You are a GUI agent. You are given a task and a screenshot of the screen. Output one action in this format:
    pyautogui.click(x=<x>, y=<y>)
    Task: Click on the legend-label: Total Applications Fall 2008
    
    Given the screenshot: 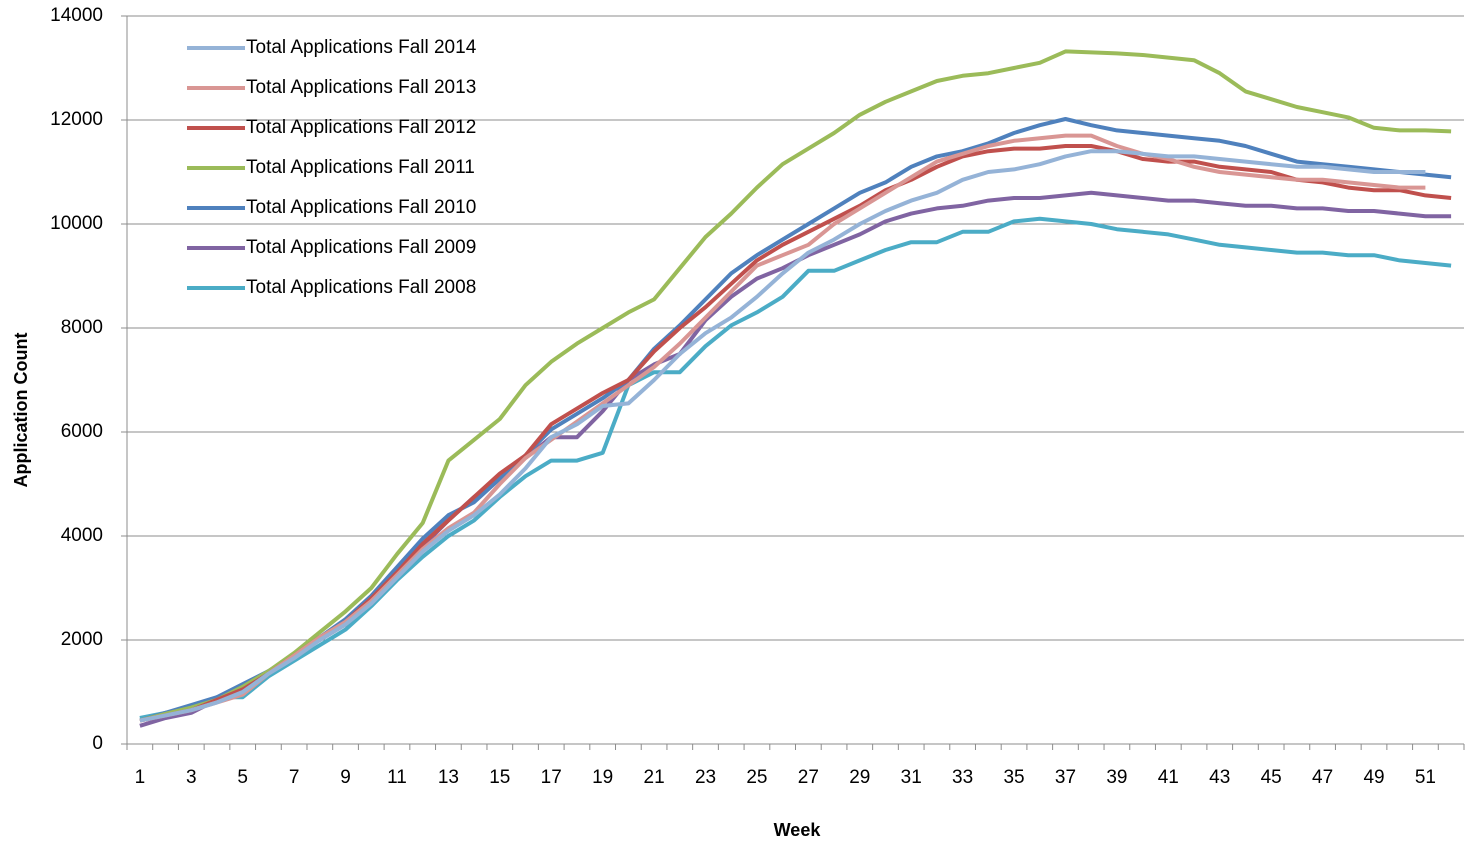 What is the action you would take?
    pyautogui.click(x=361, y=287)
    